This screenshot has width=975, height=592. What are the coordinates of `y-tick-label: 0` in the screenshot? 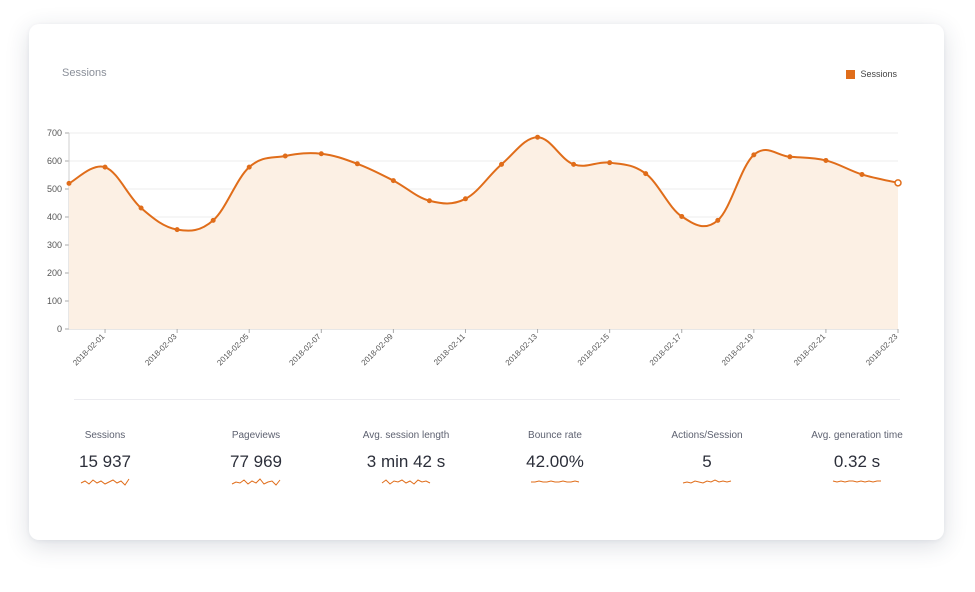 It's located at (59, 329).